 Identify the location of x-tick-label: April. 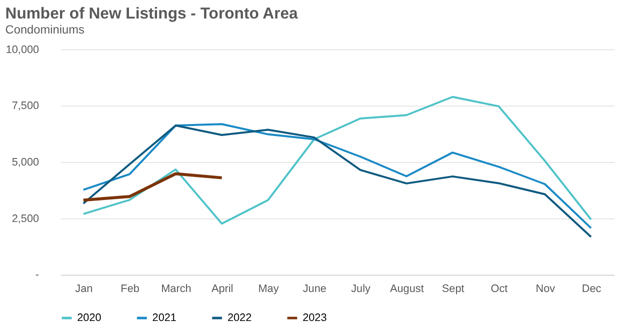
(222, 289).